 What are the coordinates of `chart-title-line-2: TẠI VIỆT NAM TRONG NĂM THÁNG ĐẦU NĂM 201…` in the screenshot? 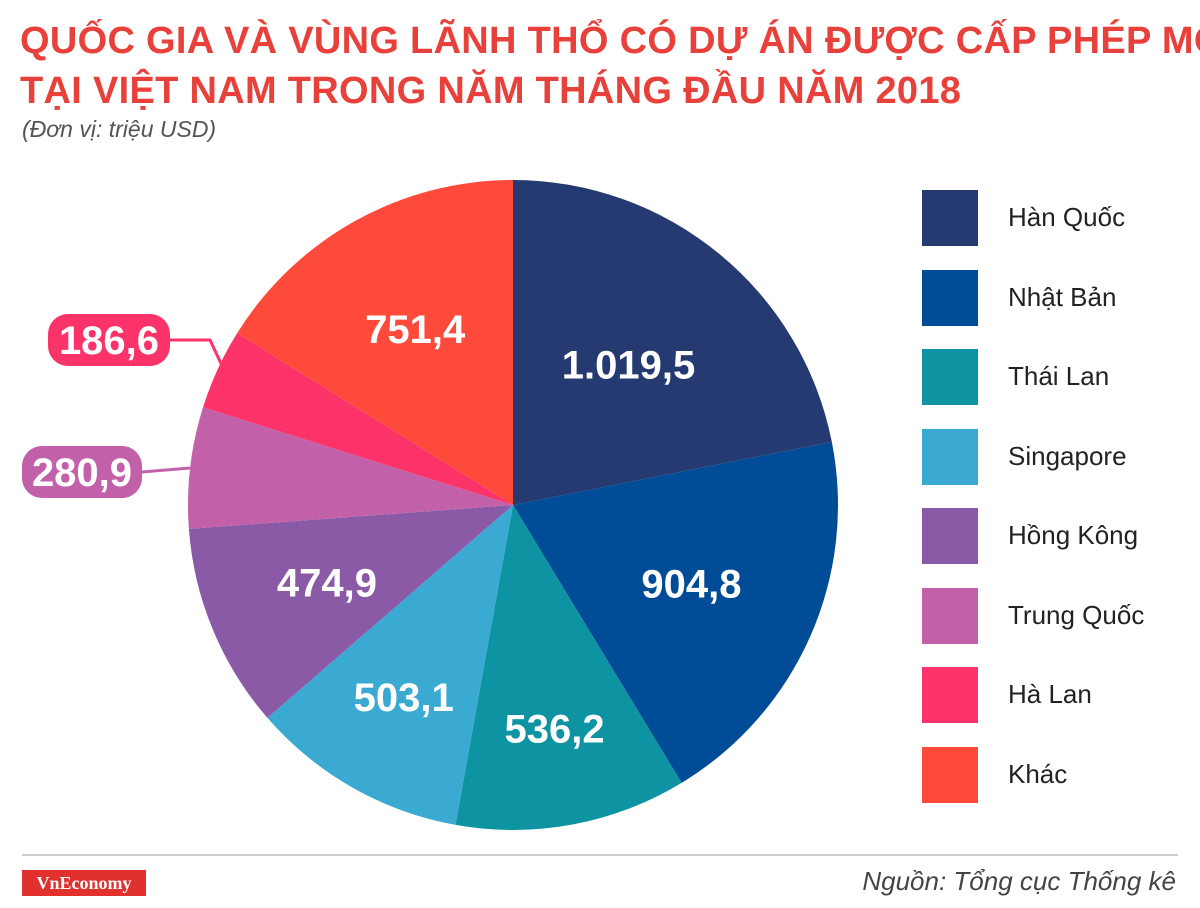 It's located at (491, 91).